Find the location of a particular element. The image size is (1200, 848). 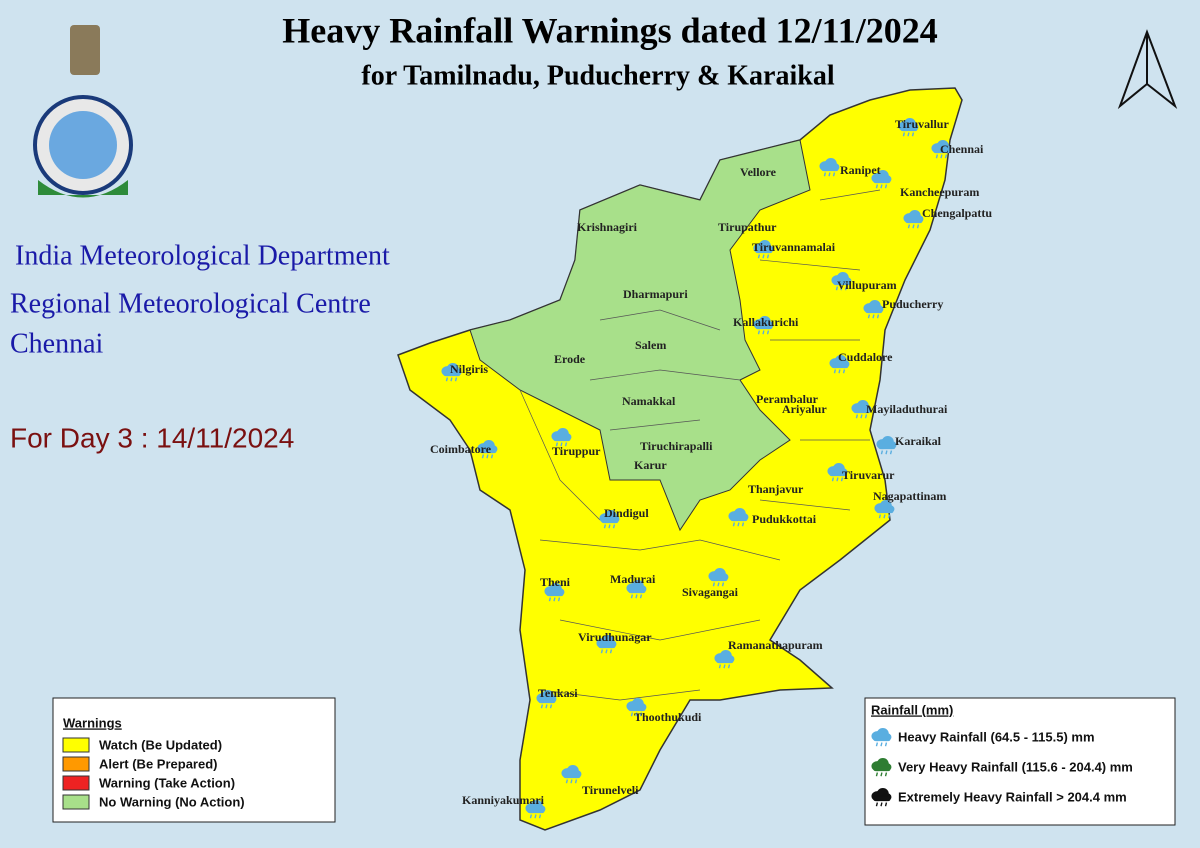

district-label: Tiruppur is located at coordinates (576, 451).